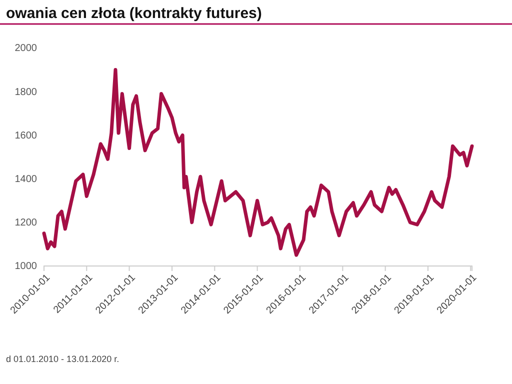 This screenshot has height=384, width=512. What do you see at coordinates (26, 48) in the screenshot?
I see `y-tick-label: 2000` at bounding box center [26, 48].